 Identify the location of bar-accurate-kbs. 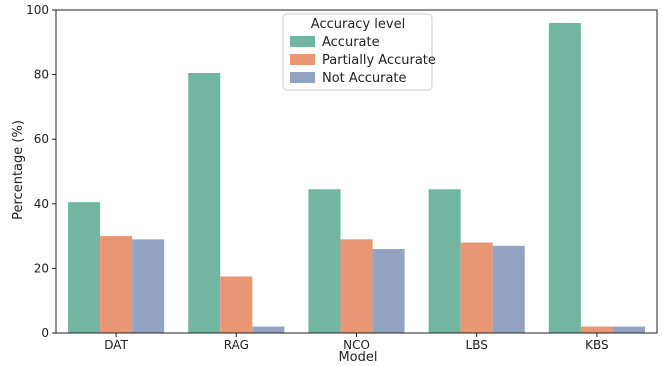
(564, 177).